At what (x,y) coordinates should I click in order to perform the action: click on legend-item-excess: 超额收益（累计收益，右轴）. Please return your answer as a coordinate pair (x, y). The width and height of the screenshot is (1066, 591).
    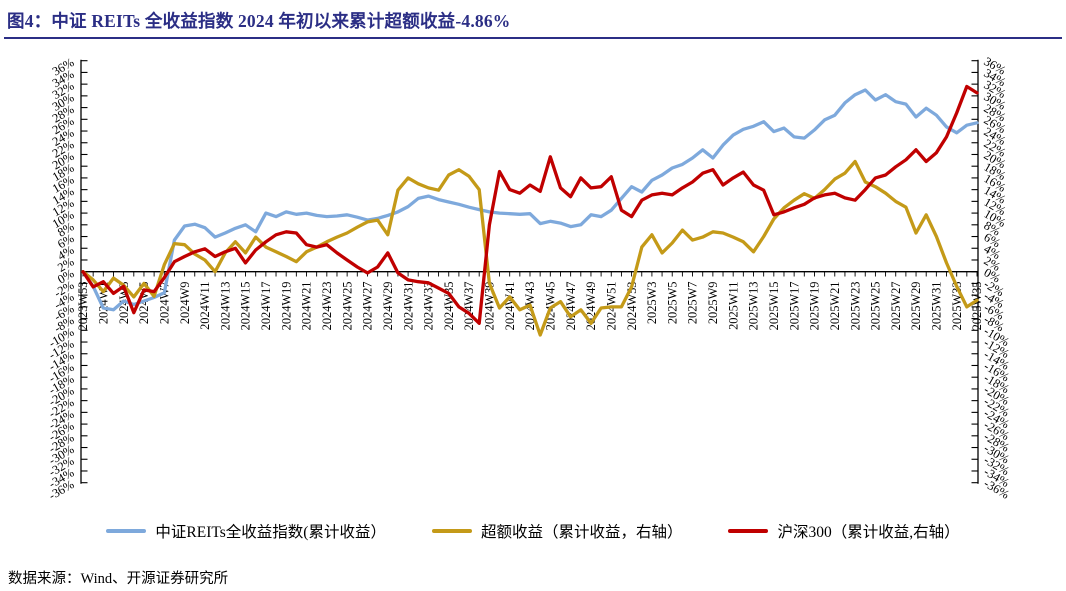
    Looking at the image, I should click on (557, 531).